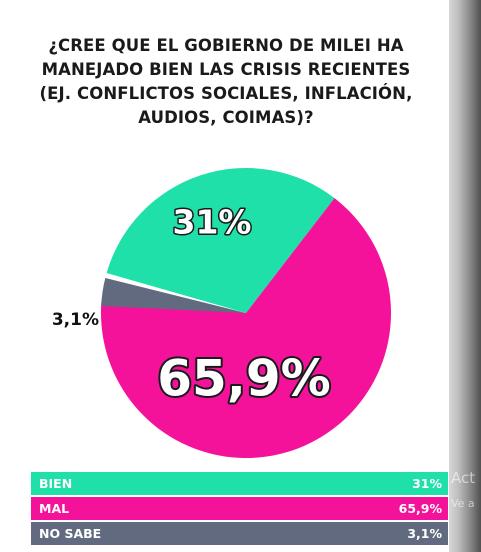 Image resolution: width=481 pixels, height=552 pixels. What do you see at coordinates (56, 483) in the screenshot?
I see `legend-label: BIEN` at bounding box center [56, 483].